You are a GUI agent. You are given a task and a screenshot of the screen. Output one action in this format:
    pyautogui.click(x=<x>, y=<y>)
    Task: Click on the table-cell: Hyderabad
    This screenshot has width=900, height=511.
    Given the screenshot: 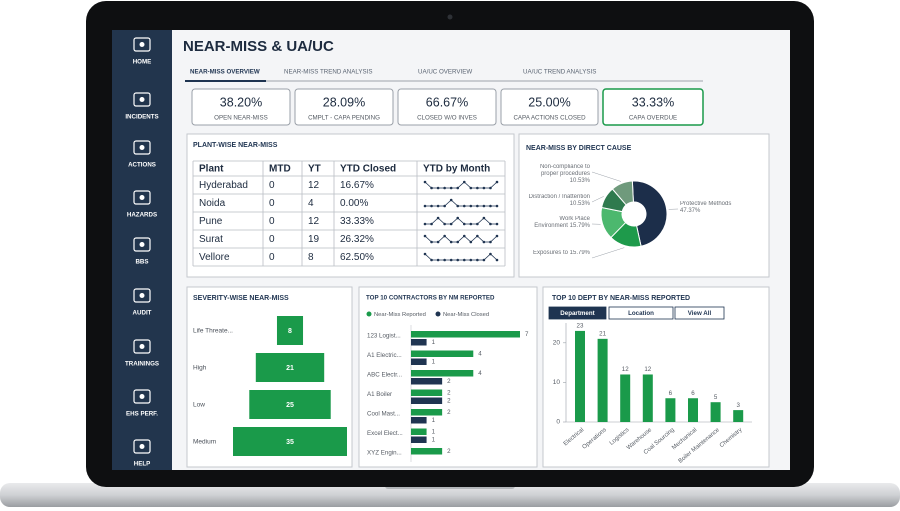 What is the action you would take?
    pyautogui.click(x=223, y=185)
    